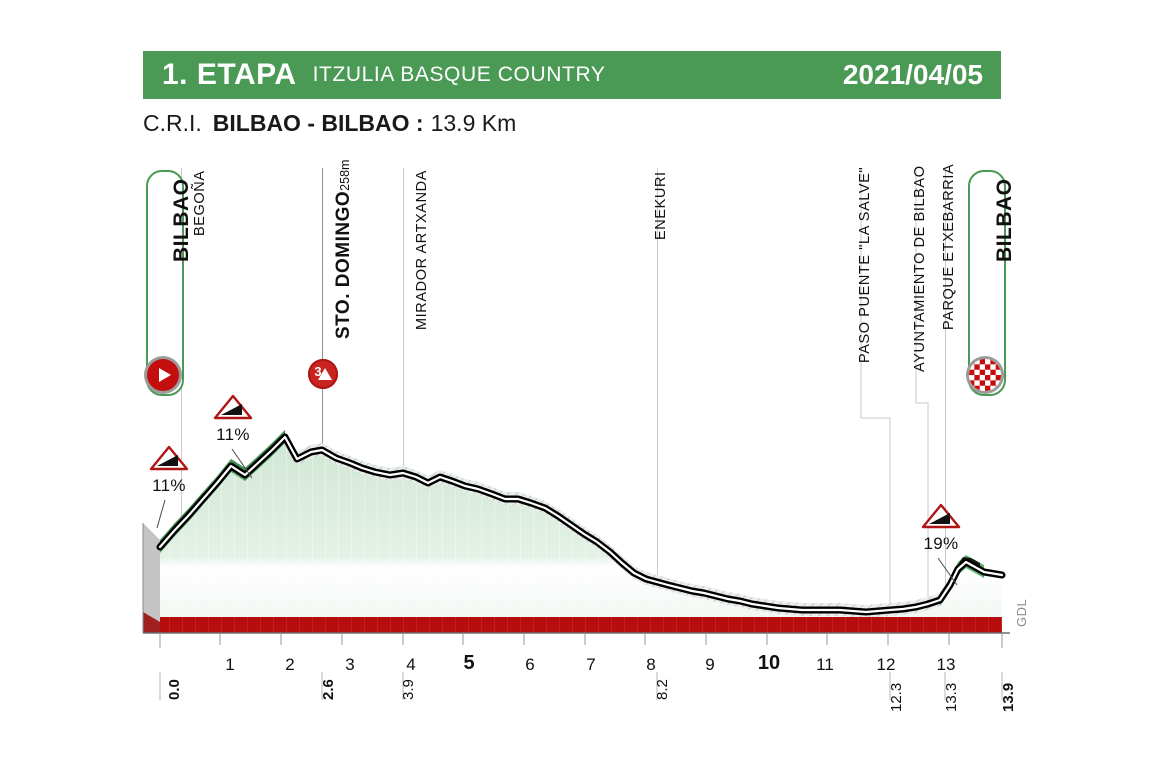 The width and height of the screenshot is (1150, 780). Describe the element at coordinates (473, 122) in the screenshot. I see `stage-distance: 13.9 Km` at that location.